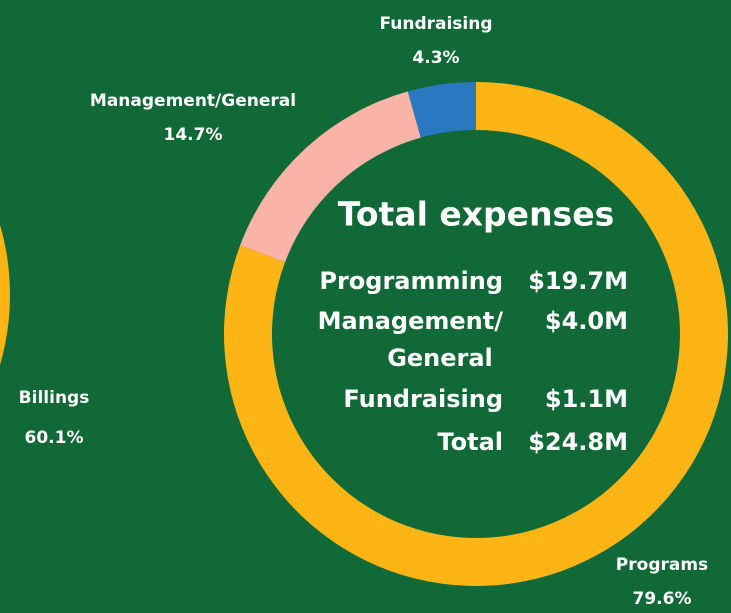 This screenshot has height=613, width=731. What do you see at coordinates (193, 135) in the screenshot?
I see `slice-value-label: 14.7%` at bounding box center [193, 135].